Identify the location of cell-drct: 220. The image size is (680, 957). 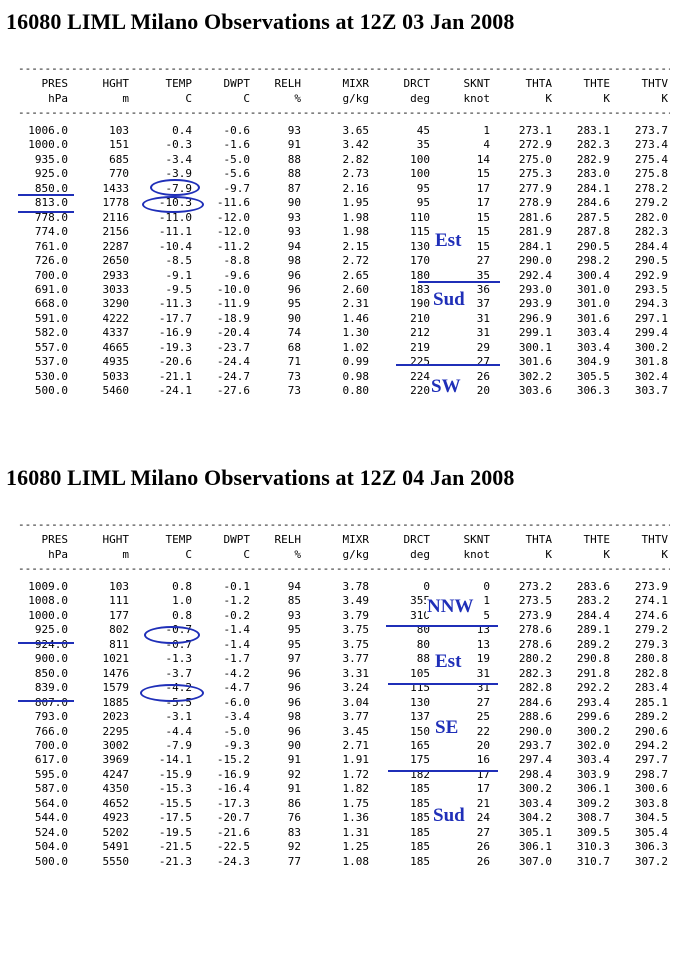
(420, 390).